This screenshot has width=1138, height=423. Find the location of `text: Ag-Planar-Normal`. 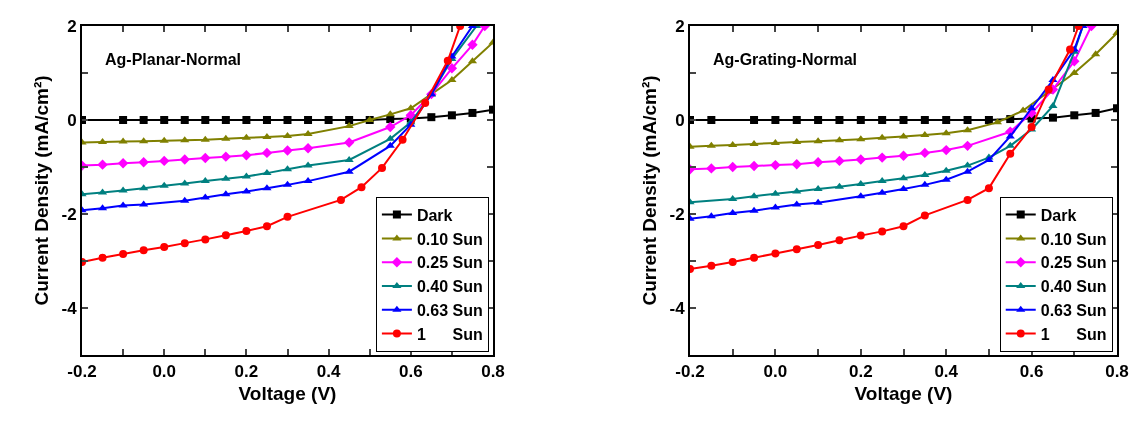

text: Ag-Planar-Normal is located at coordinates (173, 59).